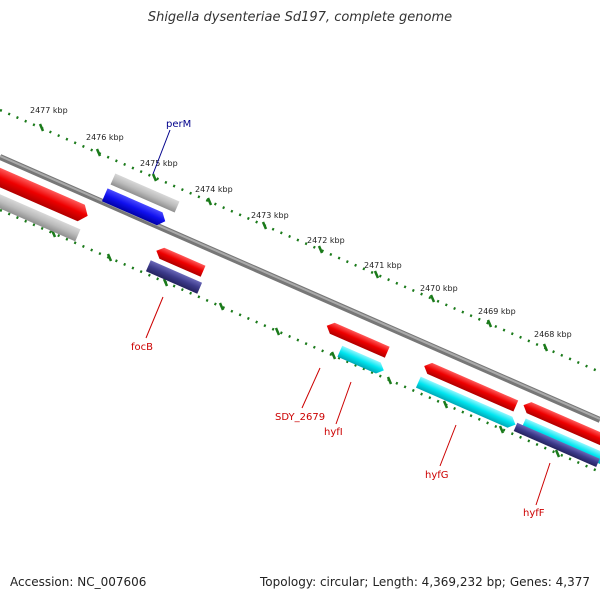  I want to click on ruler-label: 2472 kbp, so click(326, 240).